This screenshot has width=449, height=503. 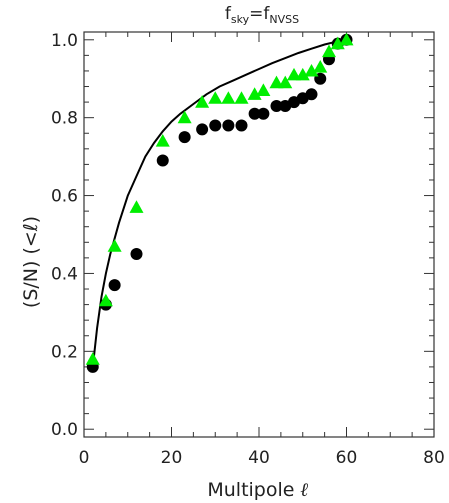 I want to click on y-tick-label: 0.8, so click(x=64, y=119).